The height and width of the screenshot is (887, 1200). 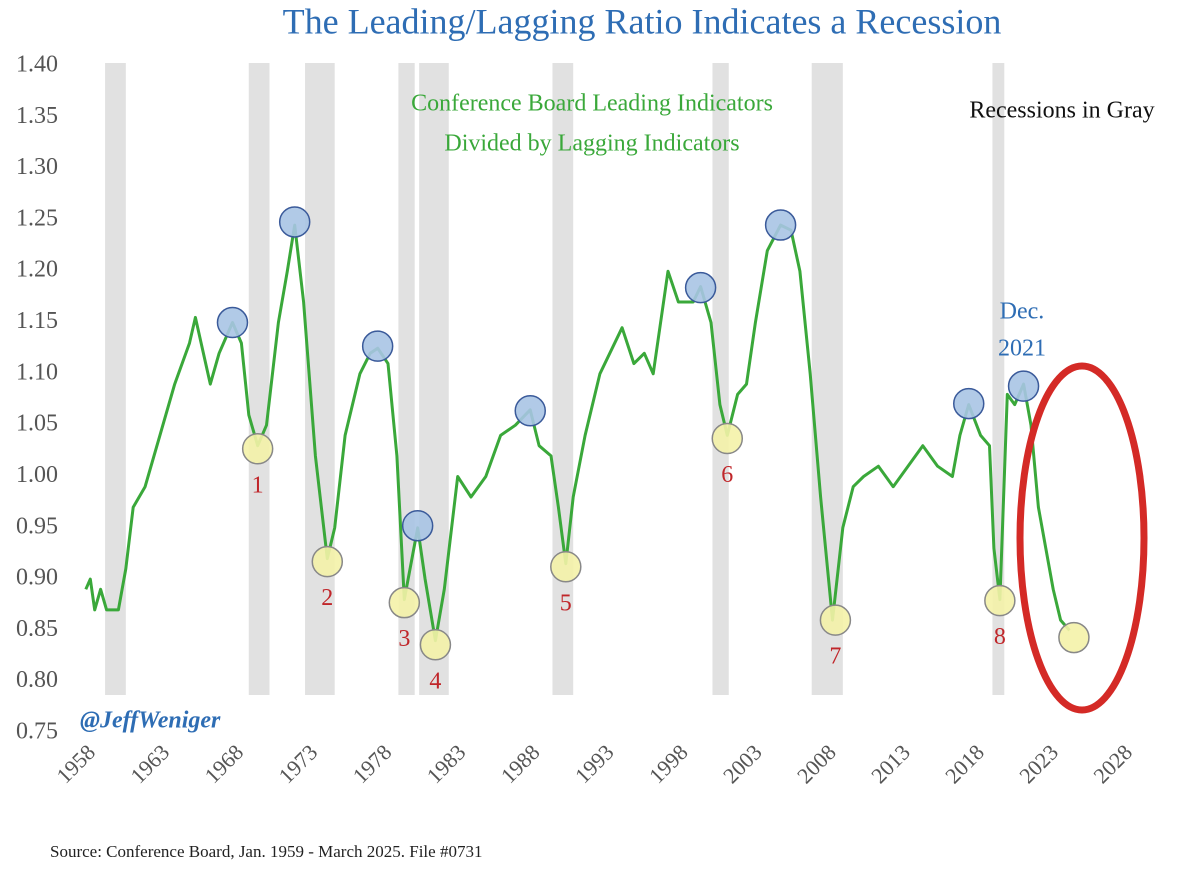 What do you see at coordinates (592, 104) in the screenshot?
I see `subtitle: Conference Board Leading Indicators` at bounding box center [592, 104].